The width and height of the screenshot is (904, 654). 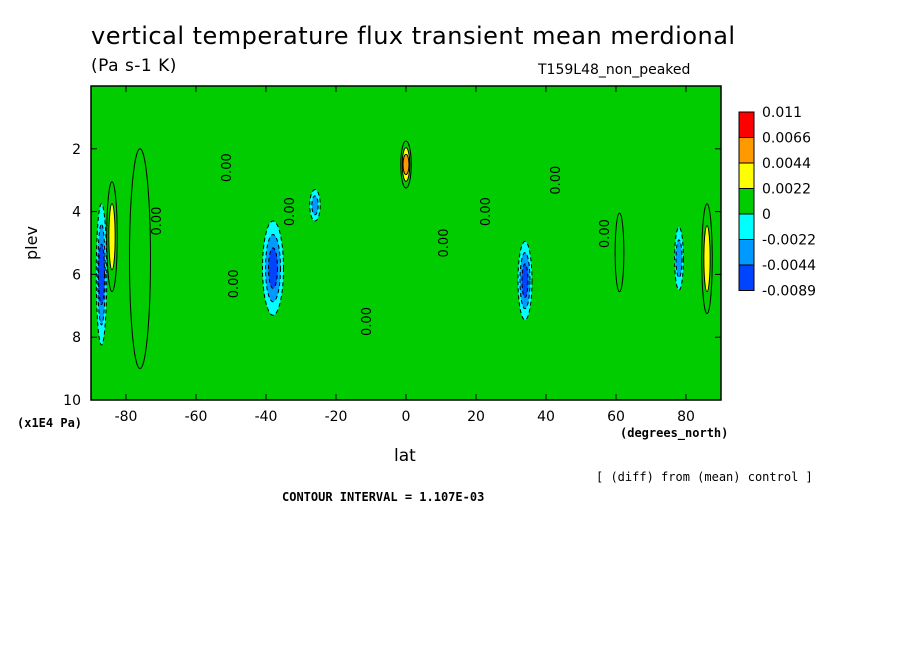 What do you see at coordinates (556, 180) in the screenshot?
I see `contour-label-6: 0.00` at bounding box center [556, 180].